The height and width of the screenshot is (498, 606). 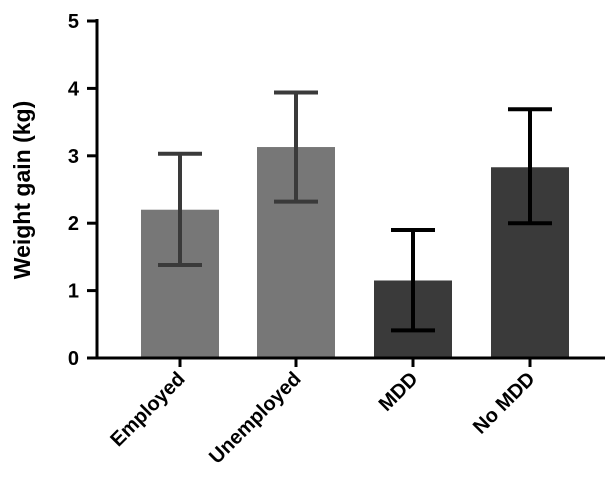 What do you see at coordinates (399, 392) in the screenshot?
I see `x-tick-label-mdd: MDD` at bounding box center [399, 392].